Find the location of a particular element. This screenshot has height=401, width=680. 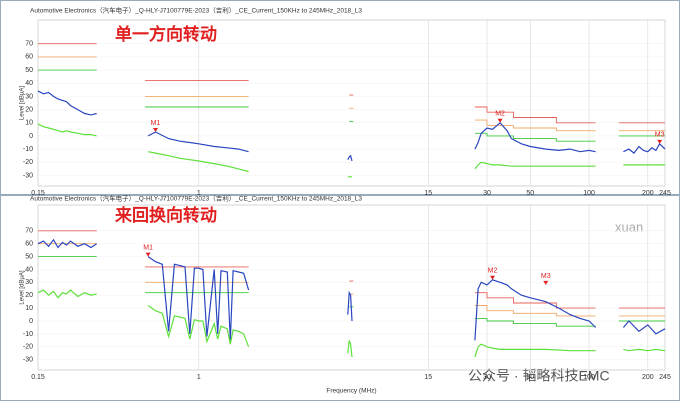

chart-subtitle: 来回换向转动 is located at coordinates (165, 215).